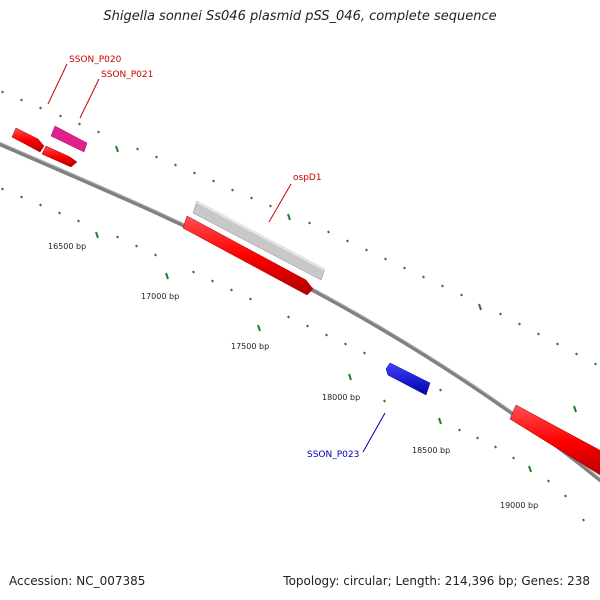 This screenshot has height=600, width=600. Describe the element at coordinates (160, 296) in the screenshot. I see `position-label-17000: 17000 bp` at that location.